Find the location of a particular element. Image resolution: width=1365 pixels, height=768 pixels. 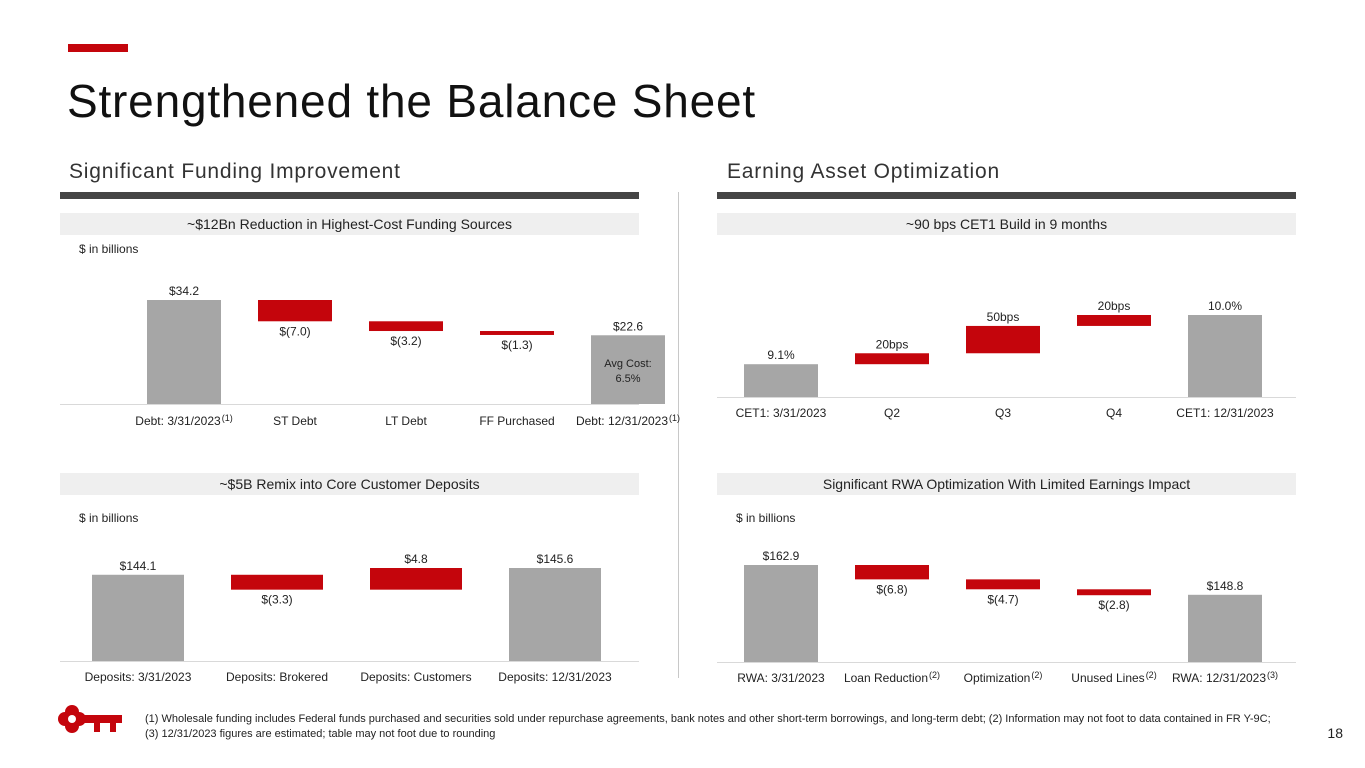

funding-units-label: $ in billions is located at coordinates (109, 249).